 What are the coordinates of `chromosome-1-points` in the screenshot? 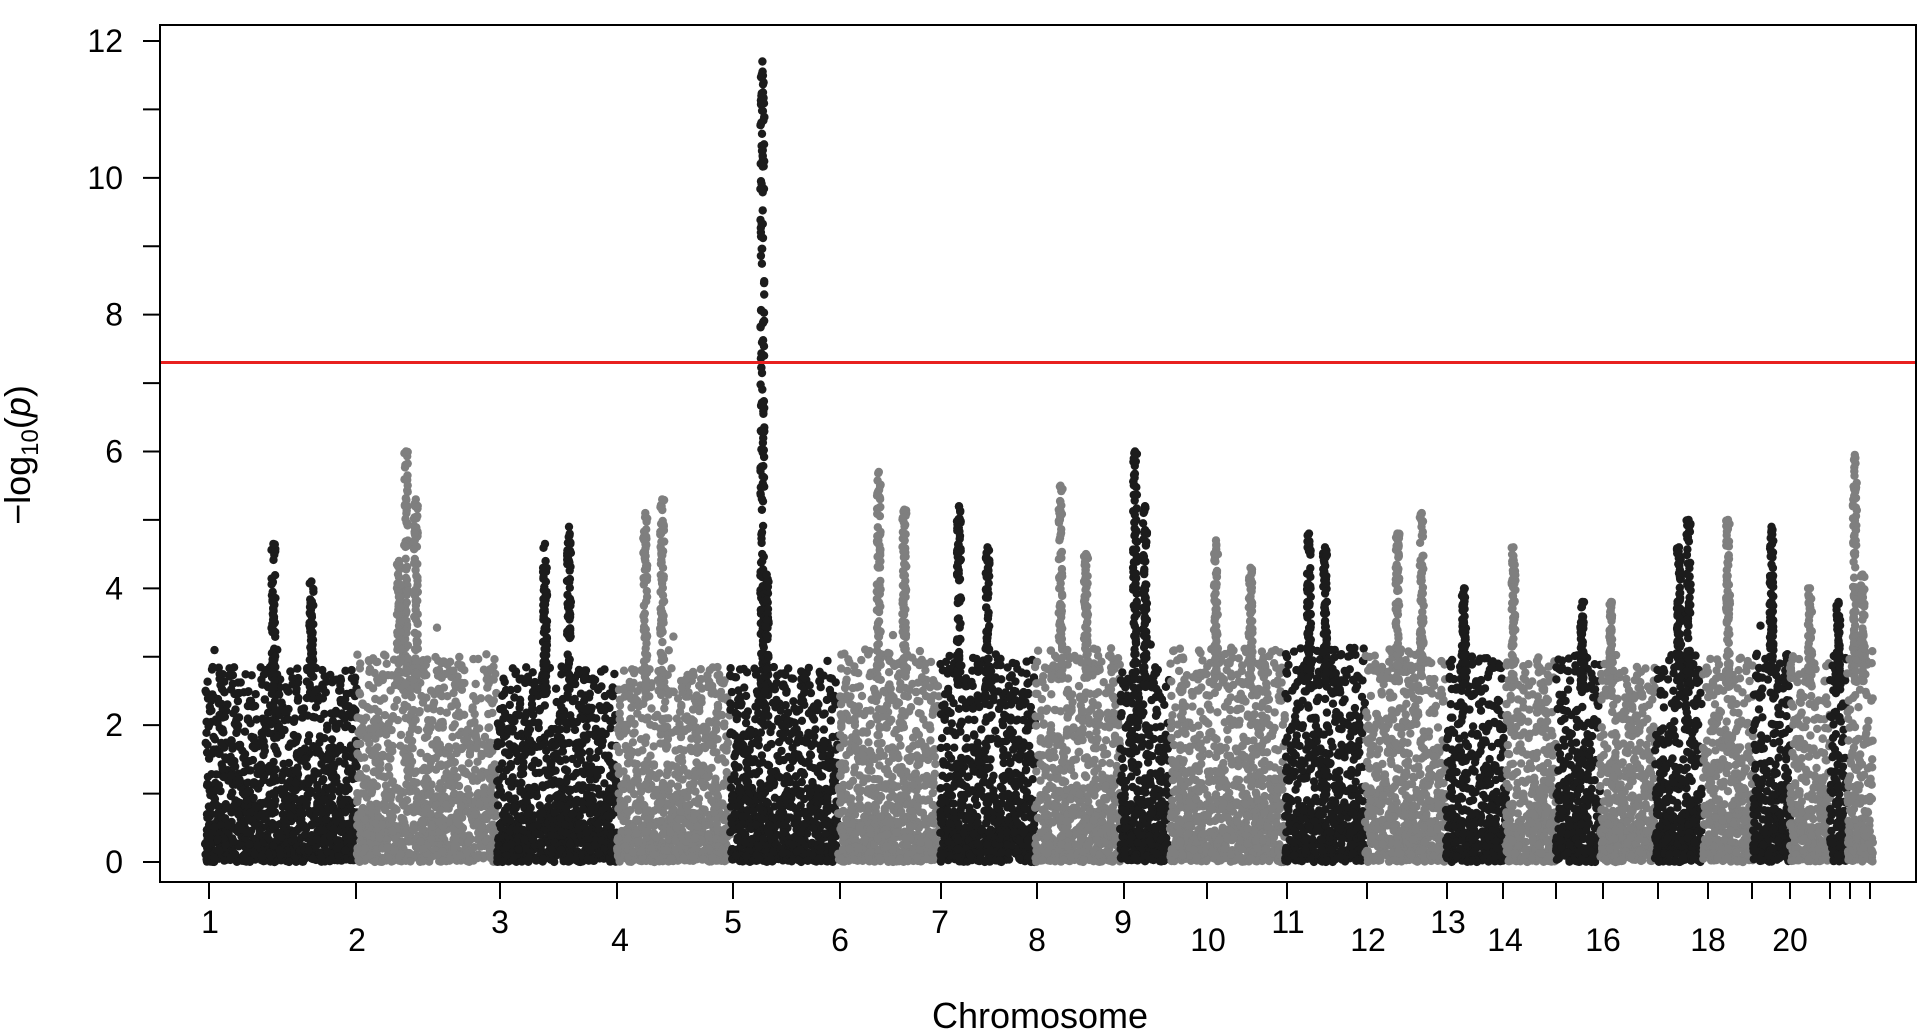 It's located at (280, 703).